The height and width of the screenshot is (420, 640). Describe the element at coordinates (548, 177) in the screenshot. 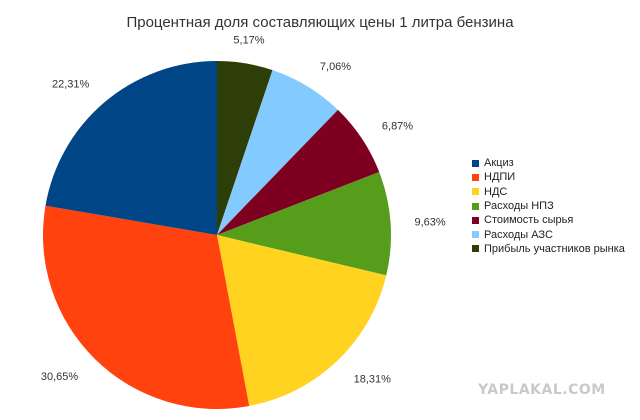

I see `legend-item: НДПИ` at that location.